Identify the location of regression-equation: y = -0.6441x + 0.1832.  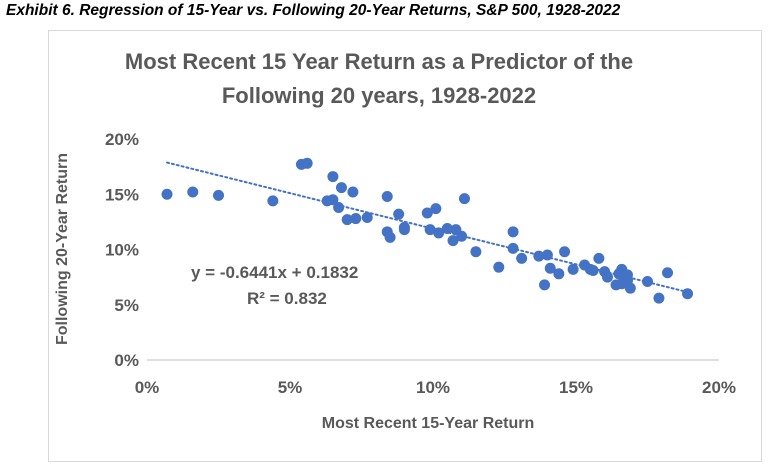
(274, 272).